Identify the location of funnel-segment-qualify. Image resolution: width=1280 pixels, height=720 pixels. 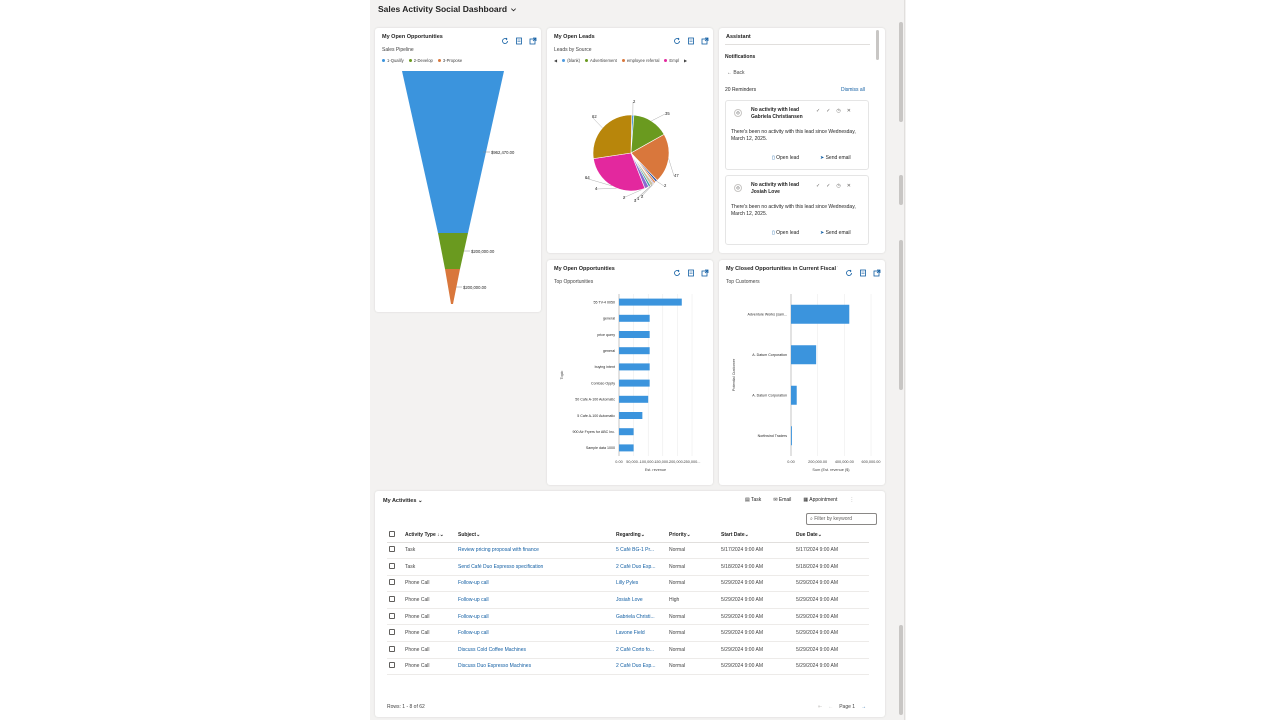
(453, 152).